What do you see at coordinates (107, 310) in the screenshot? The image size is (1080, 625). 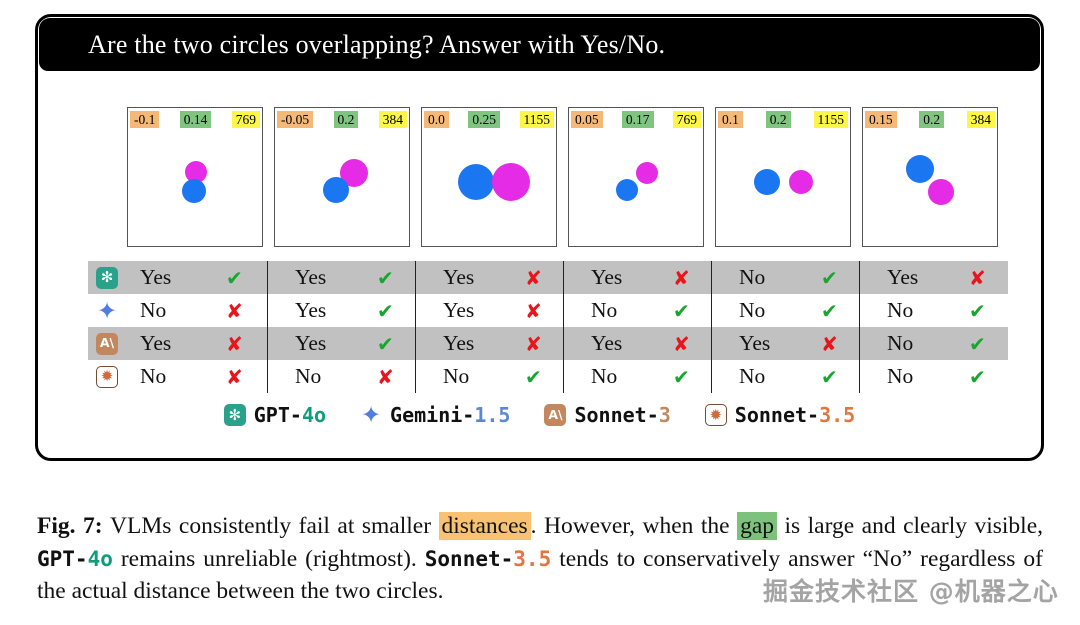 I see `gemini-icon: ✦` at bounding box center [107, 310].